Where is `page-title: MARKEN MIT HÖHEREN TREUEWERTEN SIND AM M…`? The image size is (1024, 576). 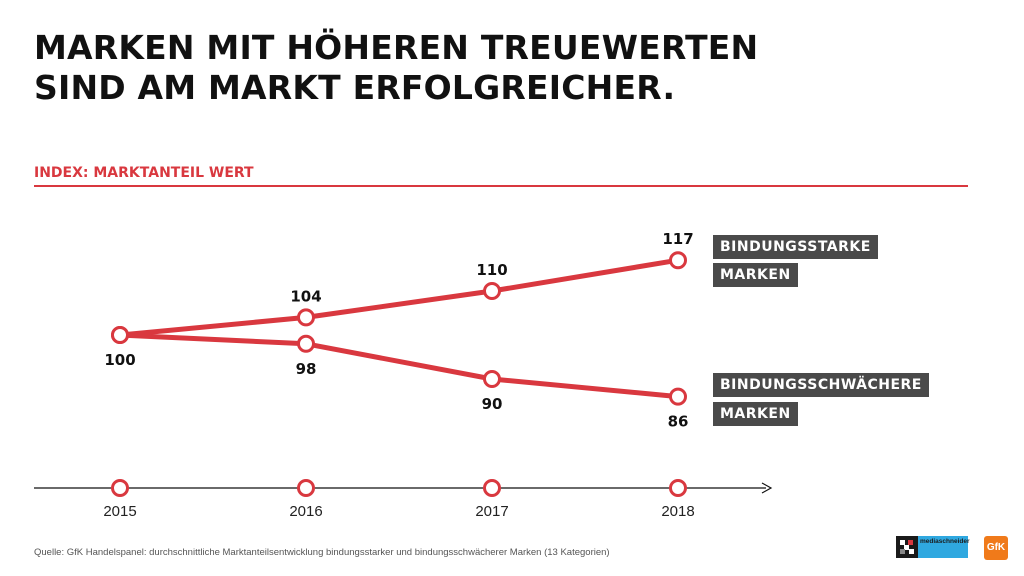 page-title: MARKEN MIT HÖHEREN TREUEWERTEN SIND AM M… is located at coordinates (504, 68).